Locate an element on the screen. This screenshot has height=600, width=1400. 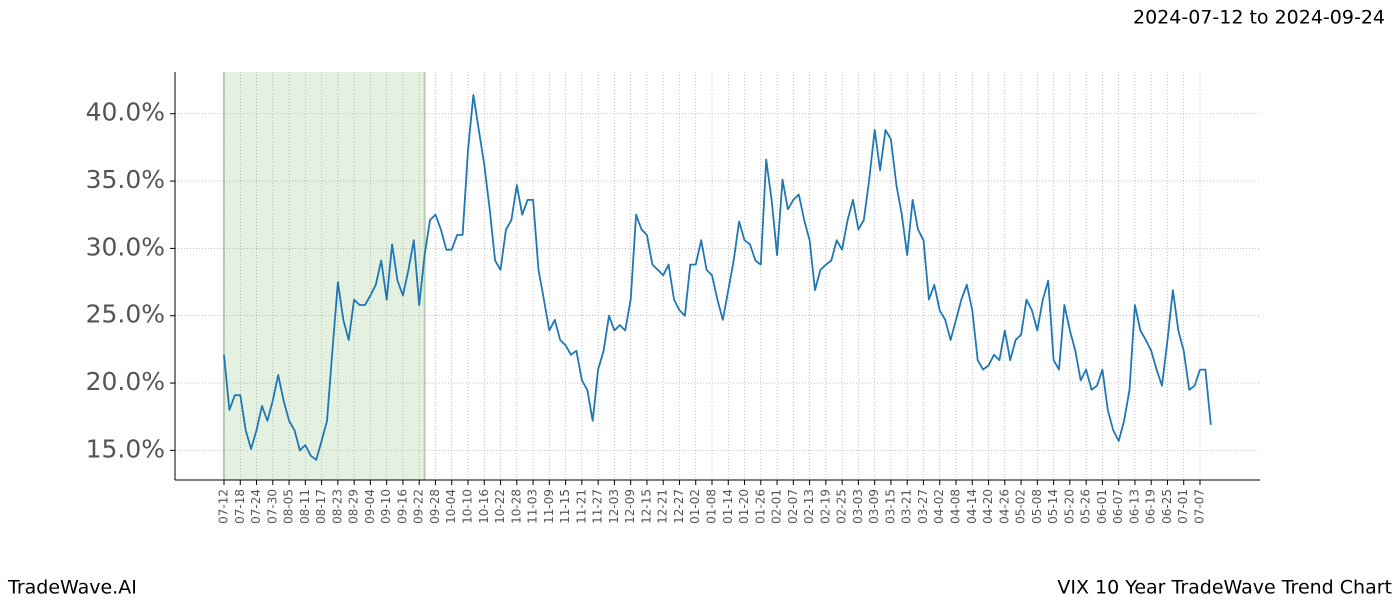
x-tick-label: 03-27 is located at coordinates (923, 506).